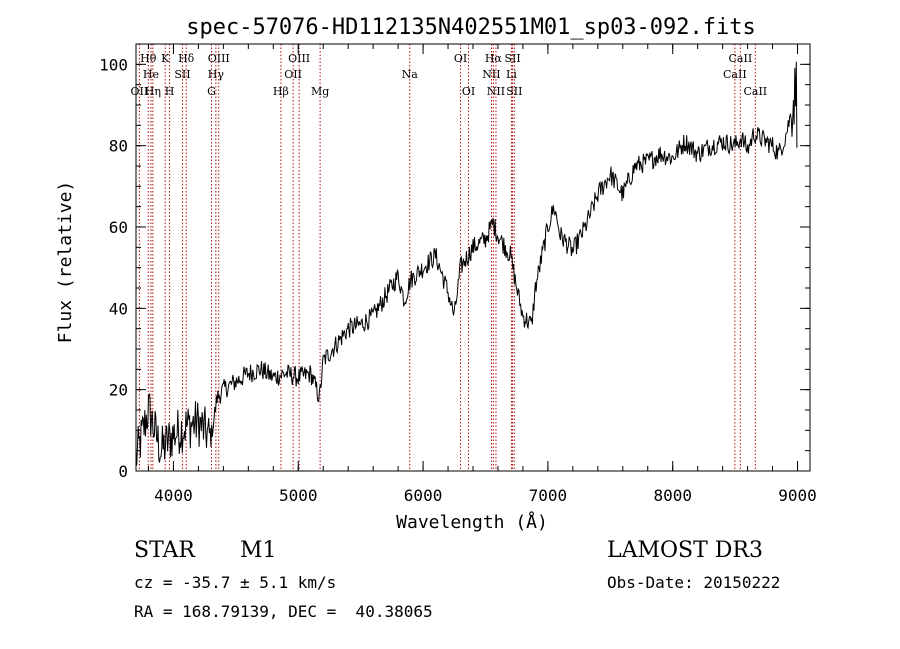  What do you see at coordinates (65, 262) in the screenshot?
I see `y-axis-label: Flux (relative)` at bounding box center [65, 262].